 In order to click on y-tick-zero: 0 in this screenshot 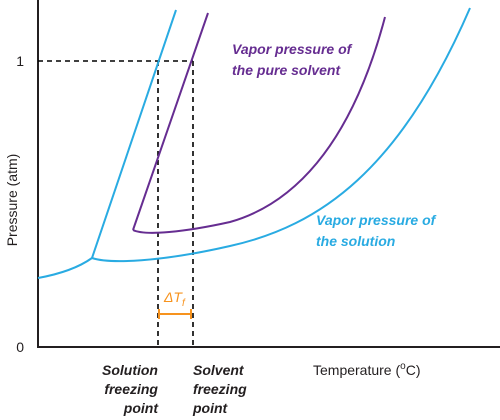, I will do `click(20, 347)`.